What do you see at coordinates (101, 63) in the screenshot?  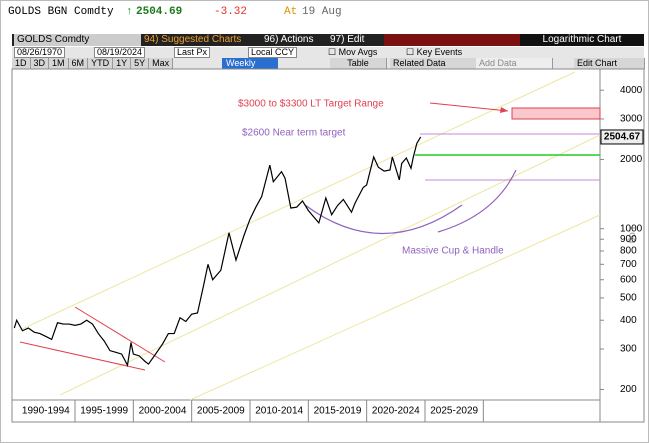 I see `period-button: YTD` at bounding box center [101, 63].